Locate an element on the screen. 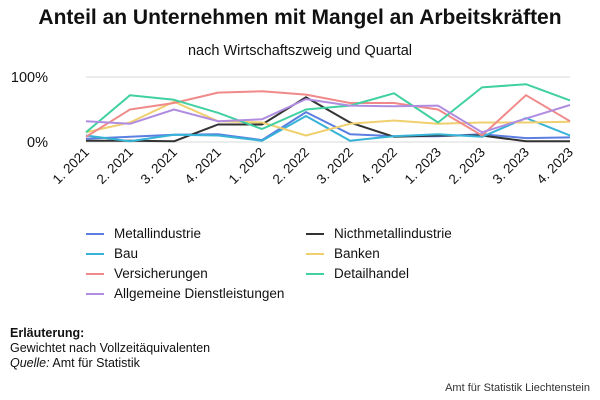 The image size is (600, 400). notes-heading: Erläuterung: is located at coordinates (47, 333).